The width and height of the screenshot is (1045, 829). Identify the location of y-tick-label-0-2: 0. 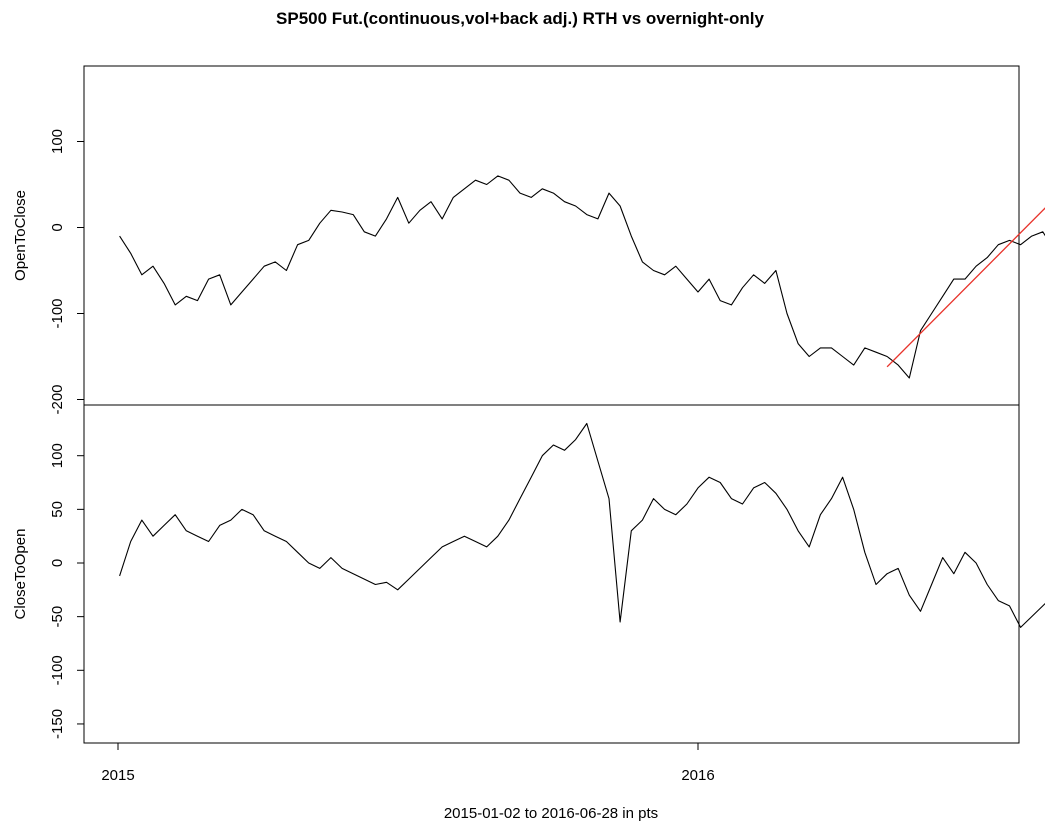
(57, 227).